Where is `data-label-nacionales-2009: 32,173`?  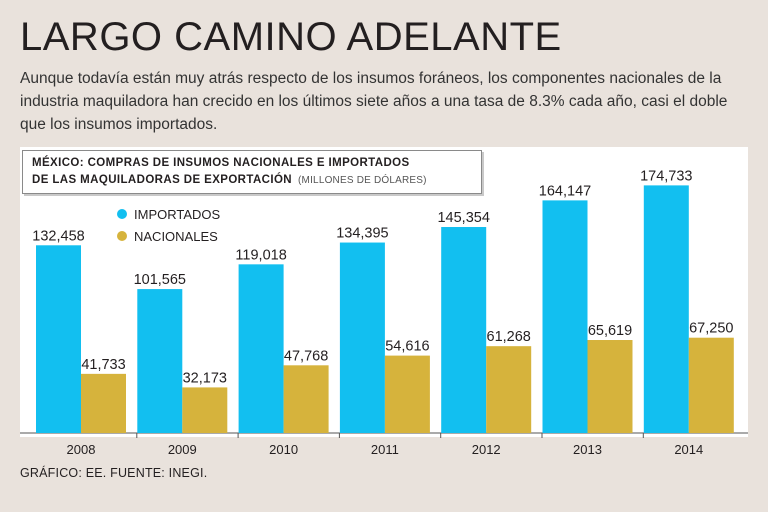
data-label-nacionales-2009: 32,173 is located at coordinates (205, 378).